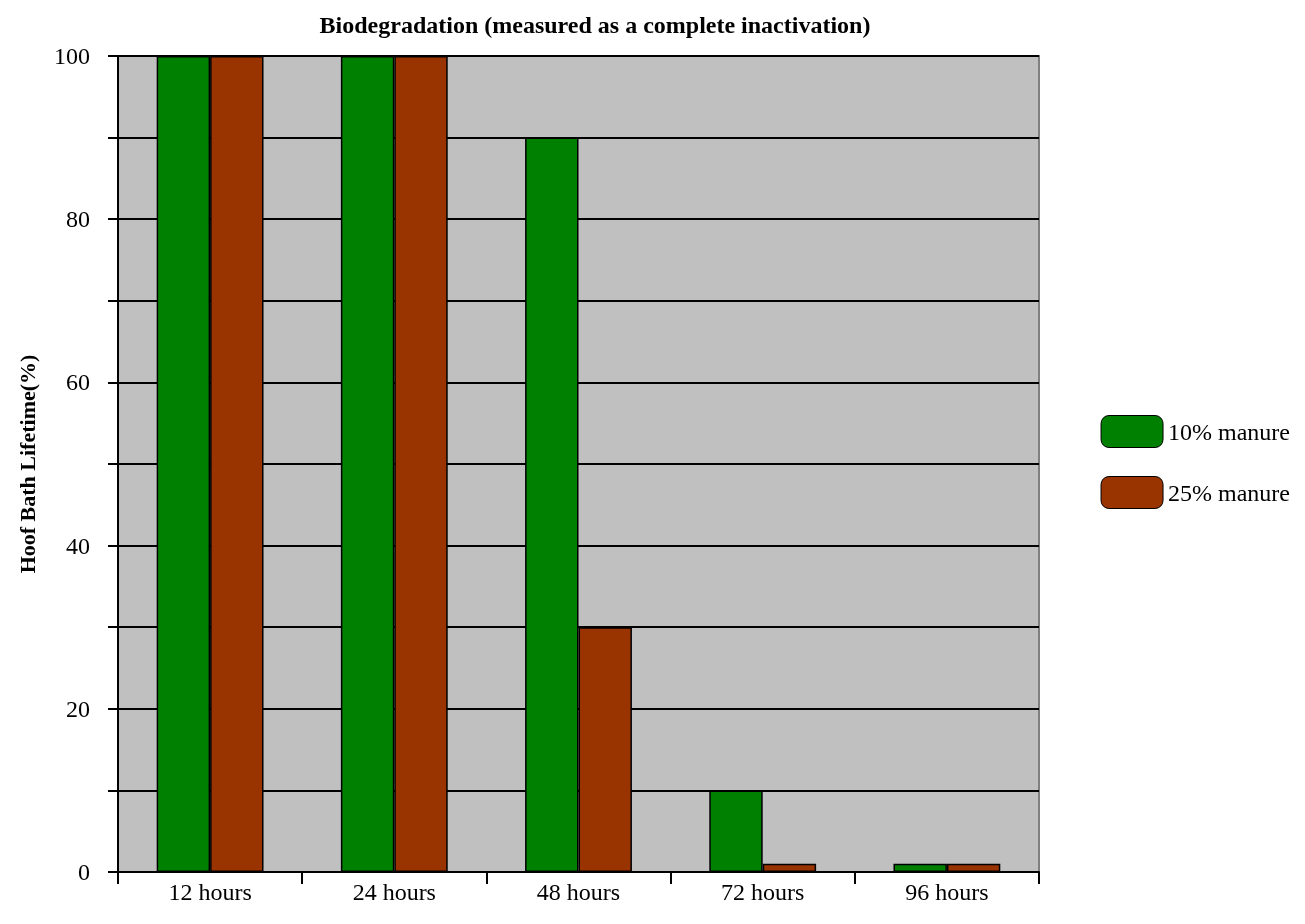  I want to click on legend-label: 10% manure, so click(1229, 431).